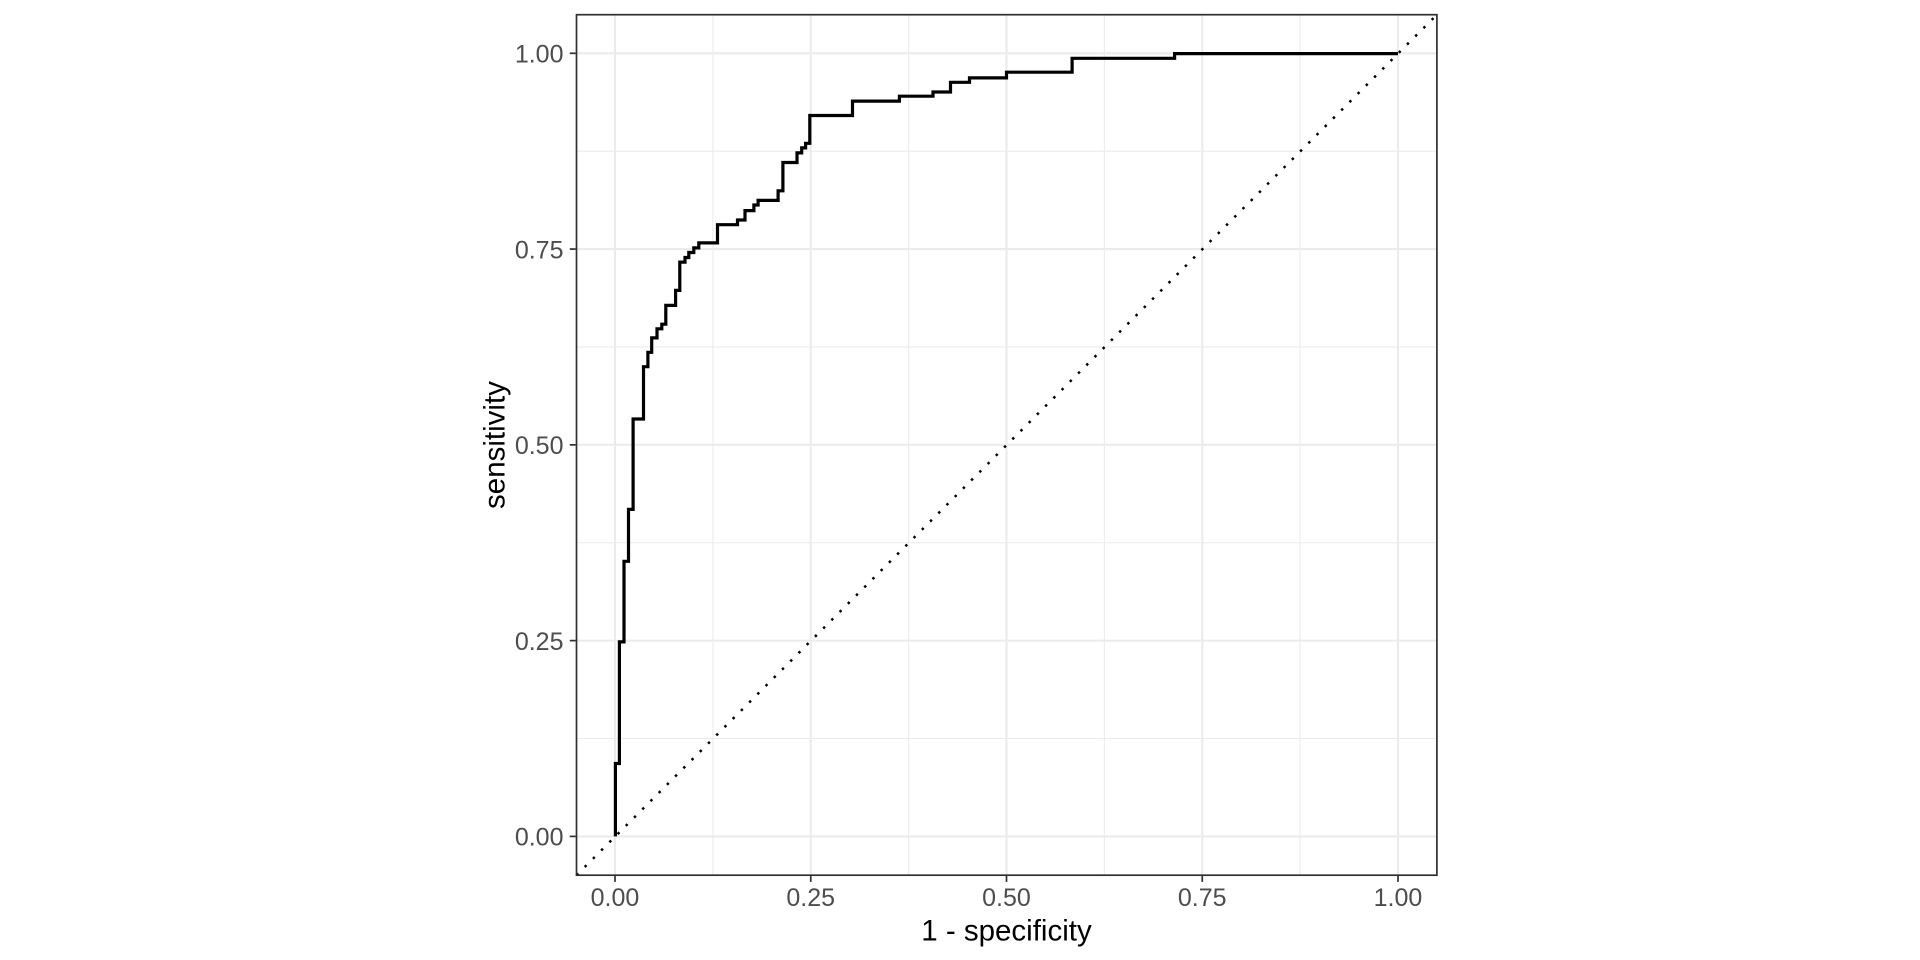  I want to click on svg-text: 1 - specificity, so click(1006, 931).